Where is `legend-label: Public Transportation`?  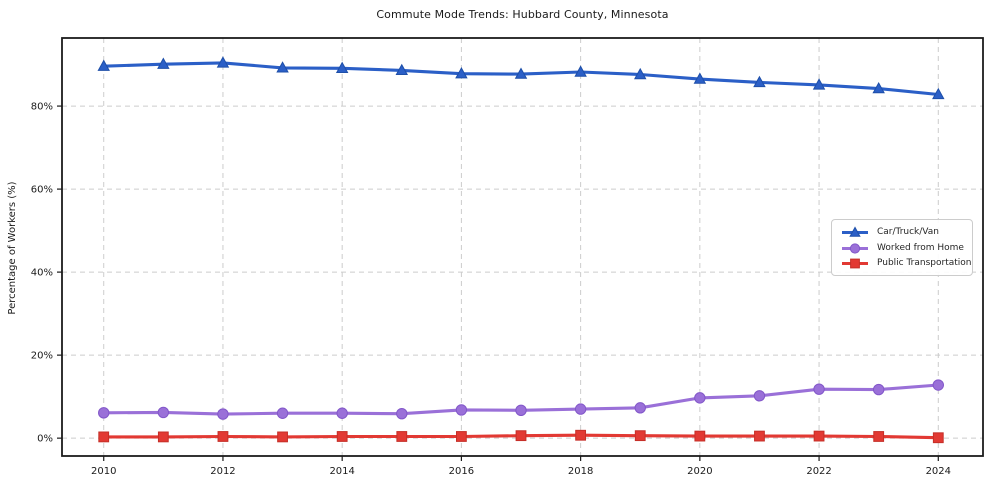
legend-label: Public Transportation is located at coordinates (924, 263).